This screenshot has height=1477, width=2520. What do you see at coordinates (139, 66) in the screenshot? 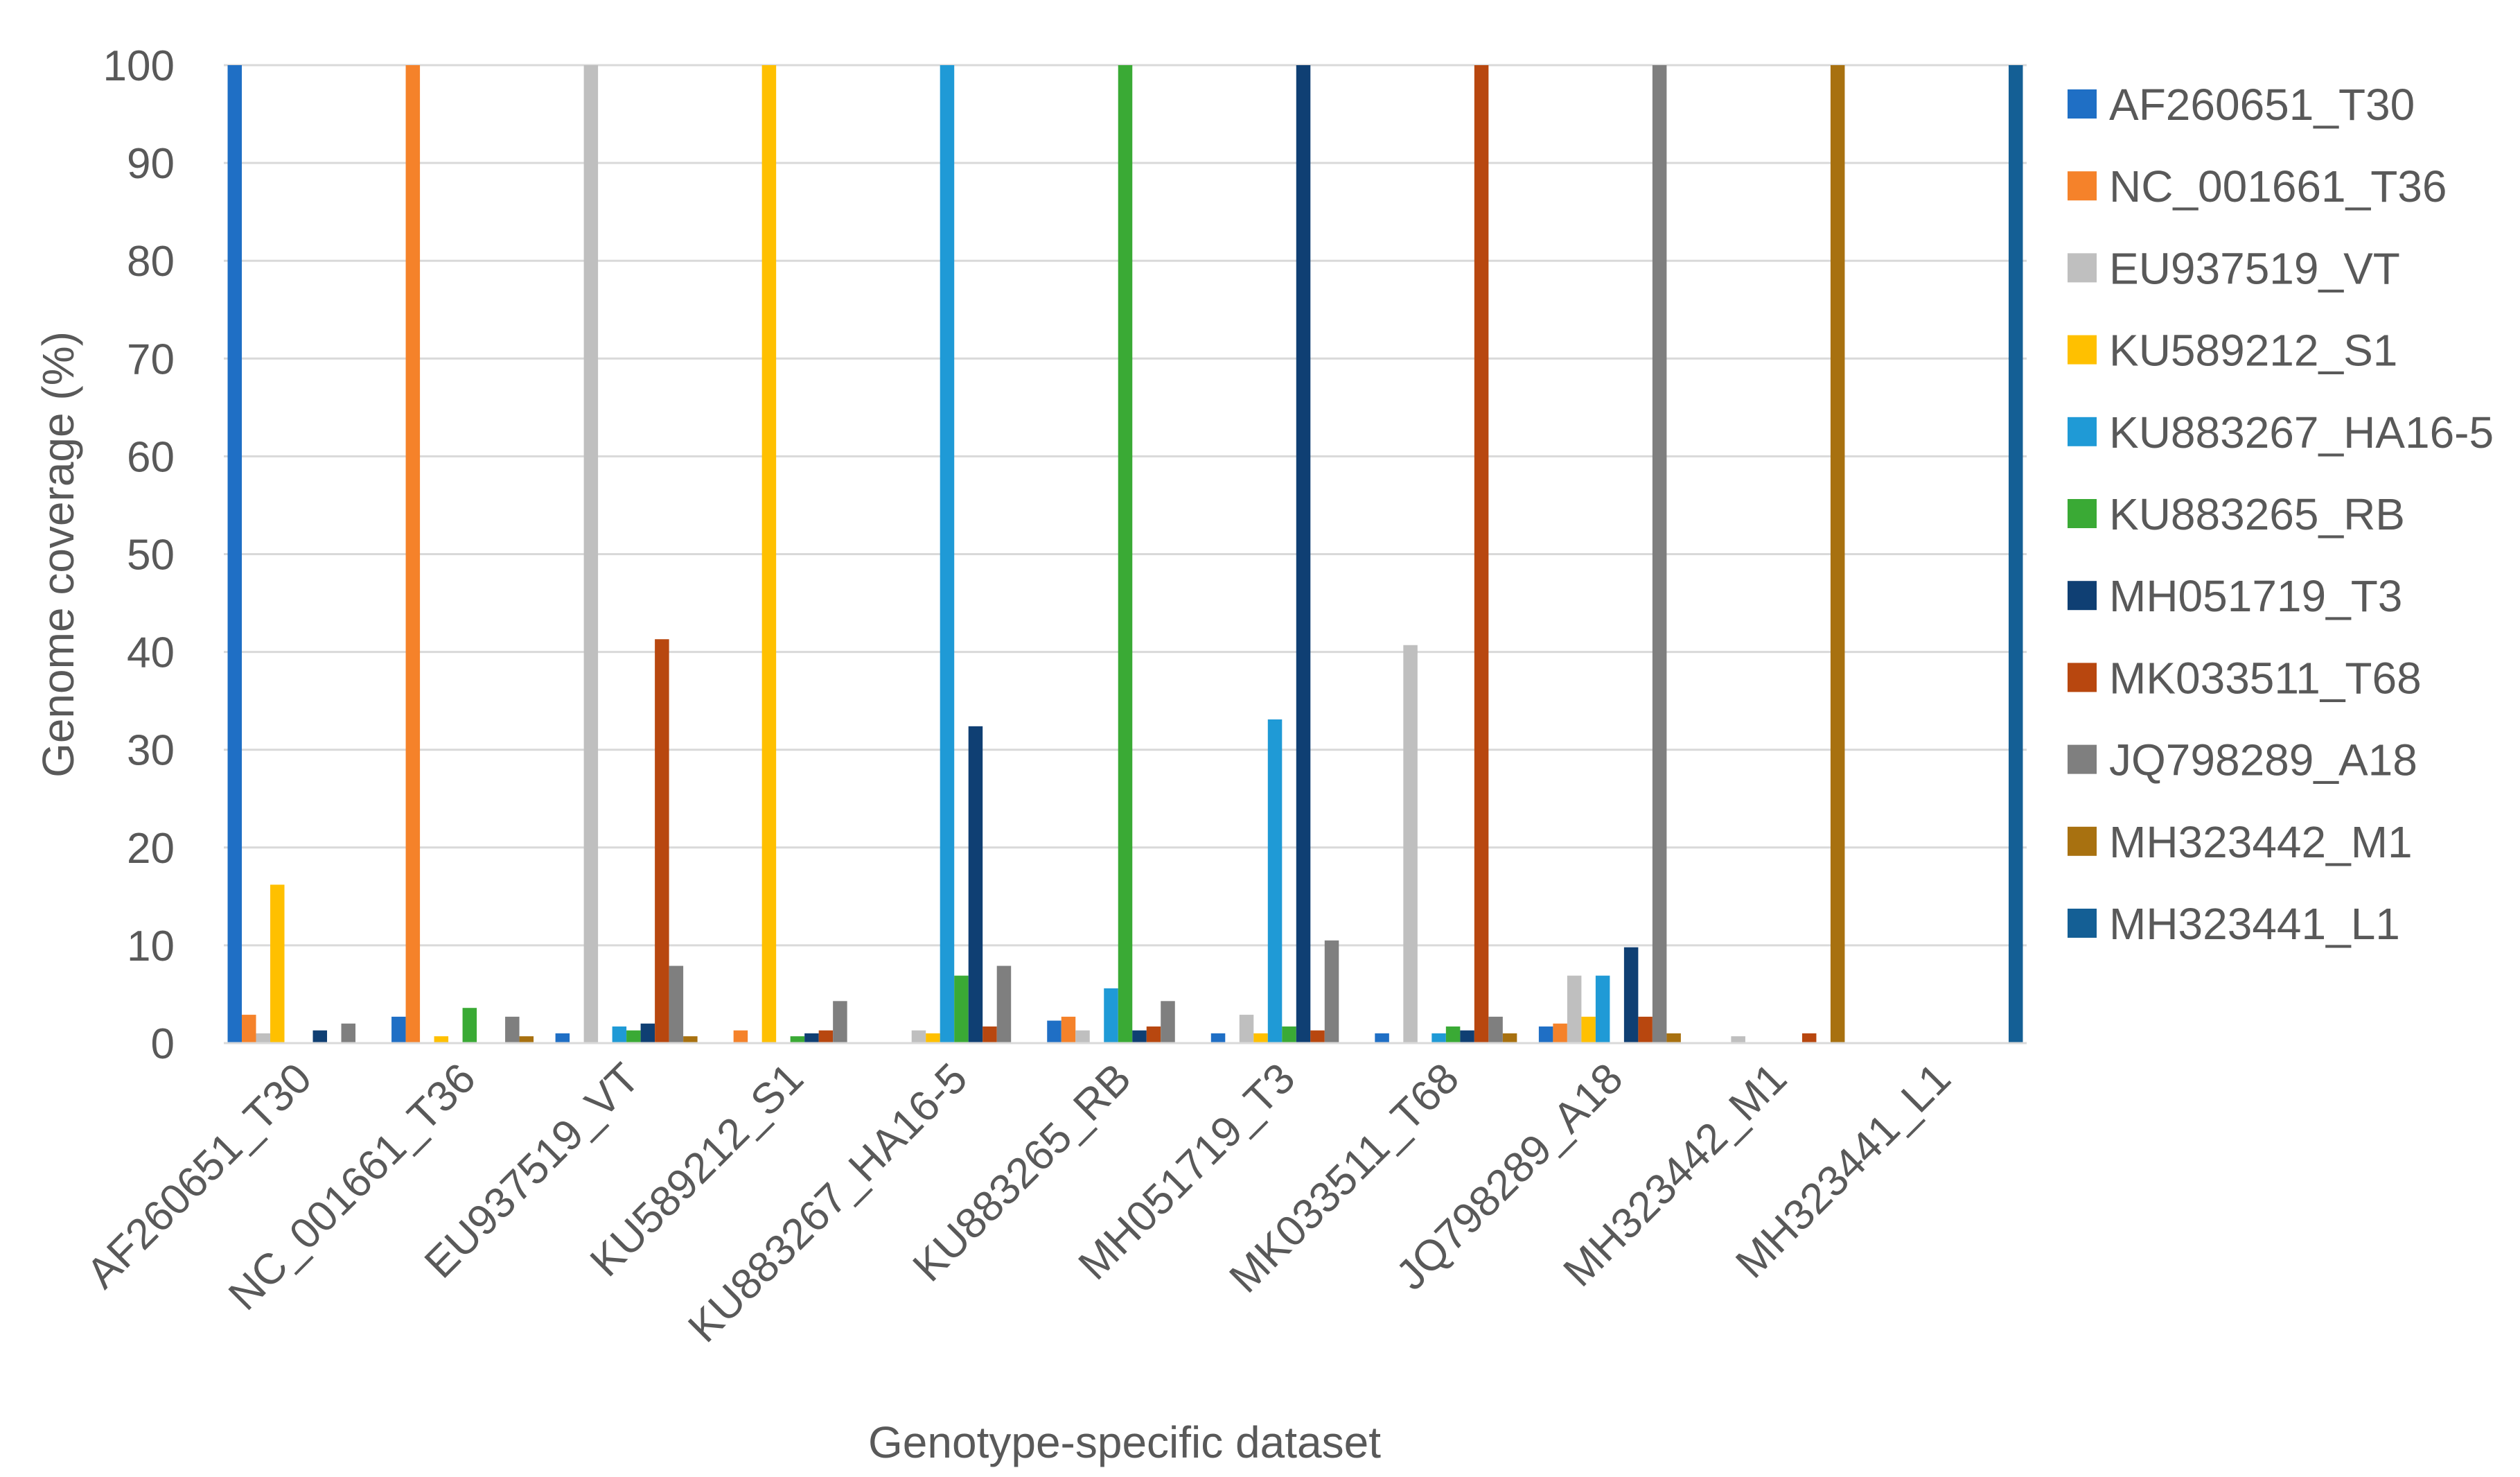
I see `y-tick-label: 100` at bounding box center [139, 66].